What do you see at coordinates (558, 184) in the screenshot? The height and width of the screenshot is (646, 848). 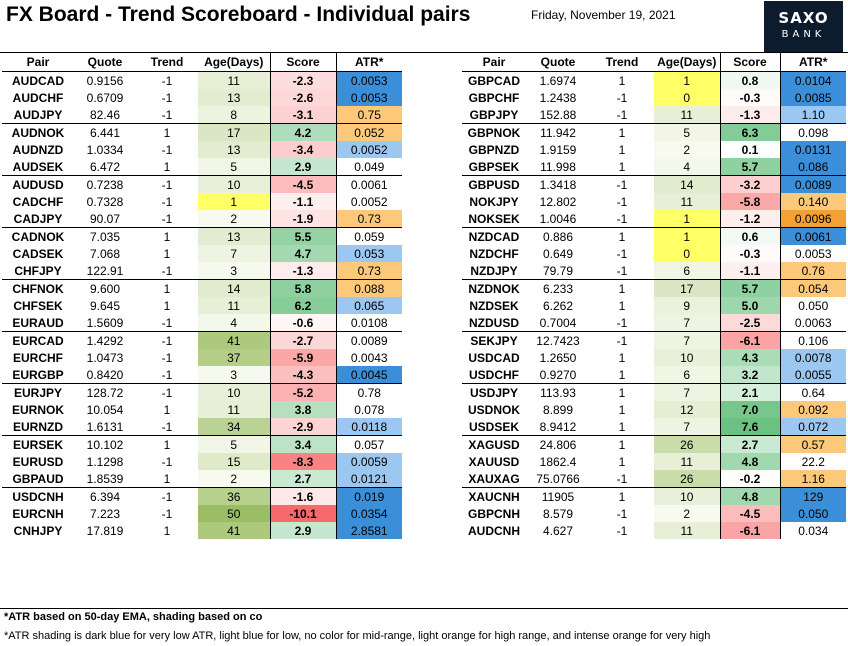 I see `right-cell-quote: 1.3418` at bounding box center [558, 184].